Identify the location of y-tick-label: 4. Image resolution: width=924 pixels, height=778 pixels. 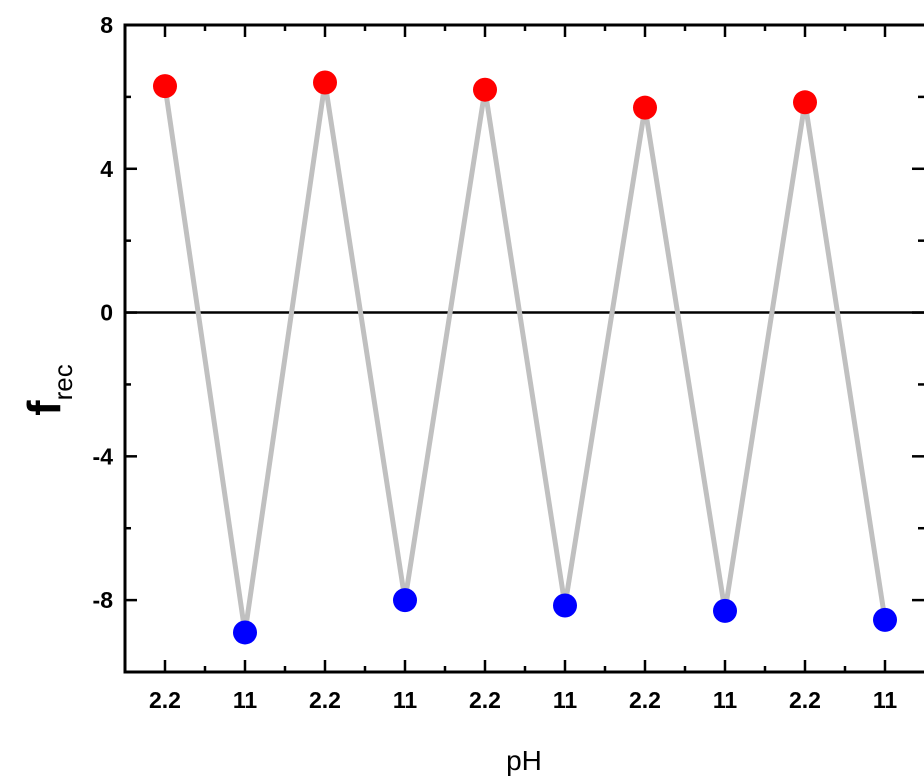
(106, 169).